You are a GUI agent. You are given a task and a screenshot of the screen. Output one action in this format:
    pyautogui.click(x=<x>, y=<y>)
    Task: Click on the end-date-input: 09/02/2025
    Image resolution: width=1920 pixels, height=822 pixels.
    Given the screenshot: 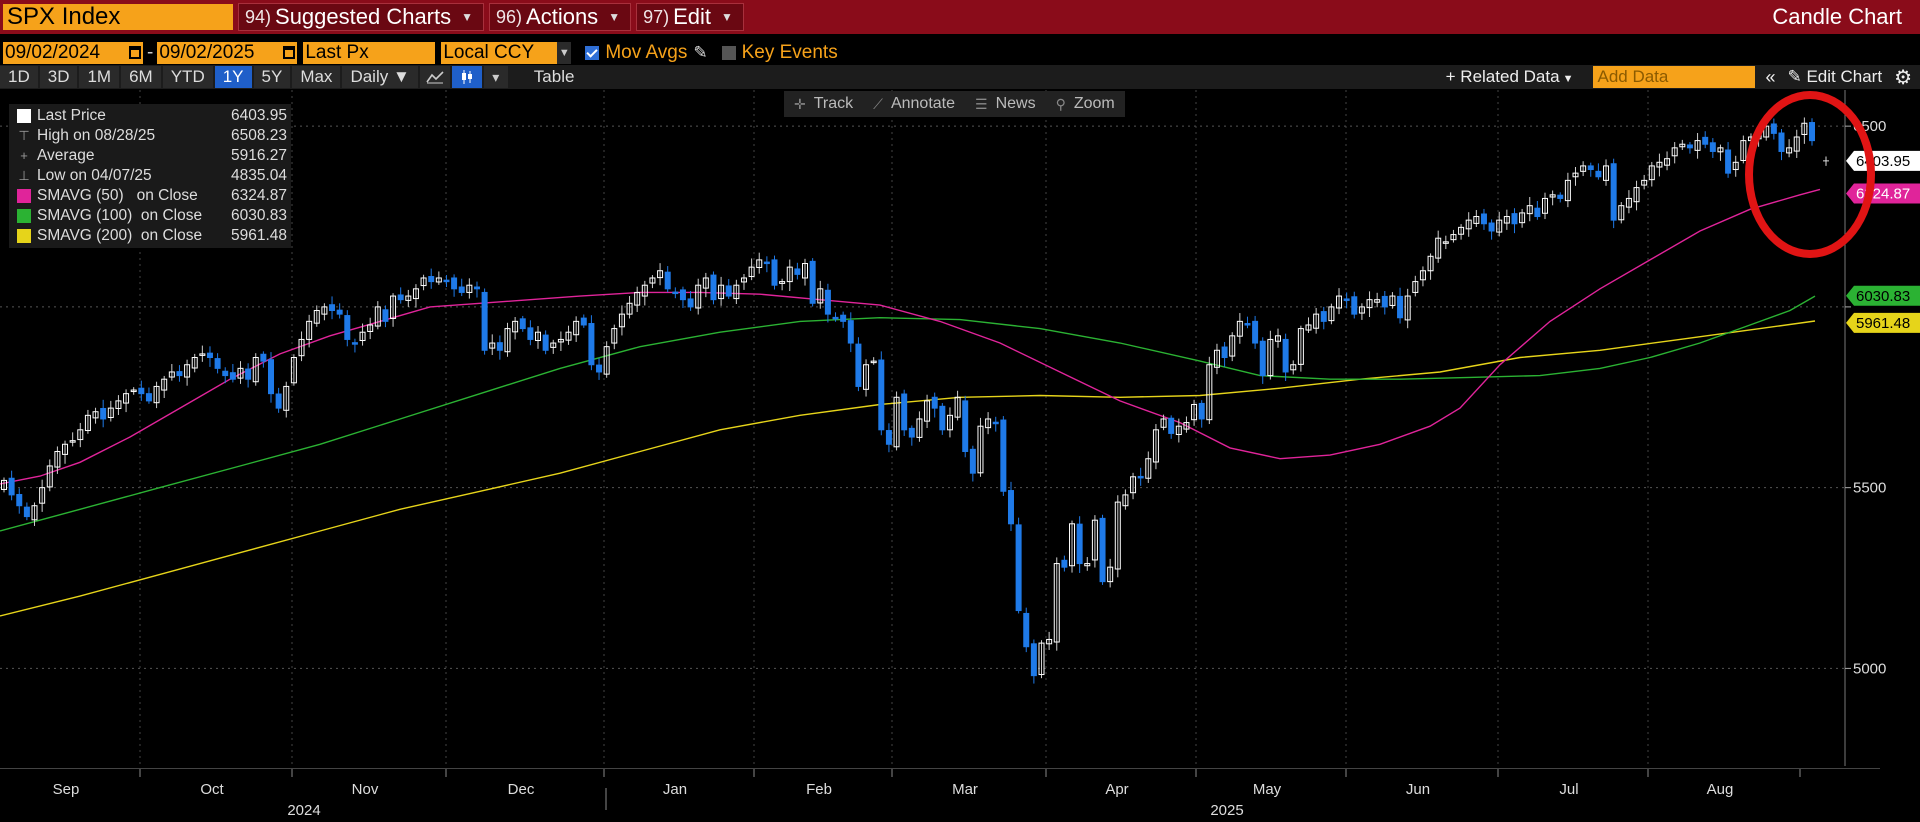 What is the action you would take?
    pyautogui.click(x=227, y=52)
    